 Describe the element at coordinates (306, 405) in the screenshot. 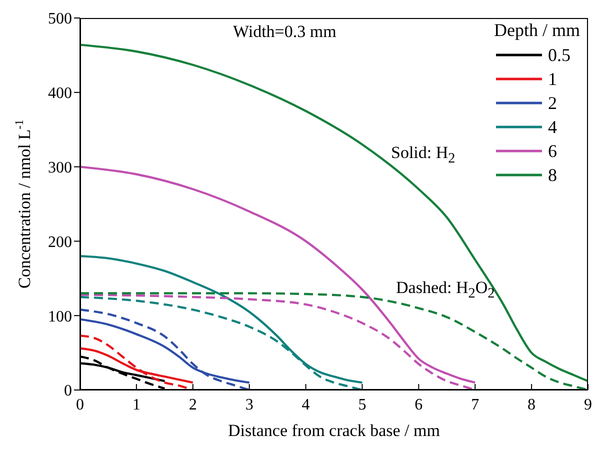

I see `x-tick-label: 4` at that location.